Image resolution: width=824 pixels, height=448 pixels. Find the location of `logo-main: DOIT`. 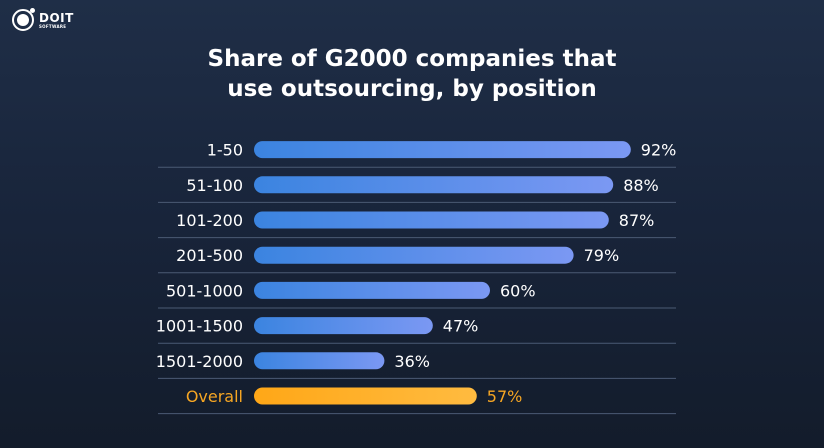

logo-main: DOIT is located at coordinates (56, 17).